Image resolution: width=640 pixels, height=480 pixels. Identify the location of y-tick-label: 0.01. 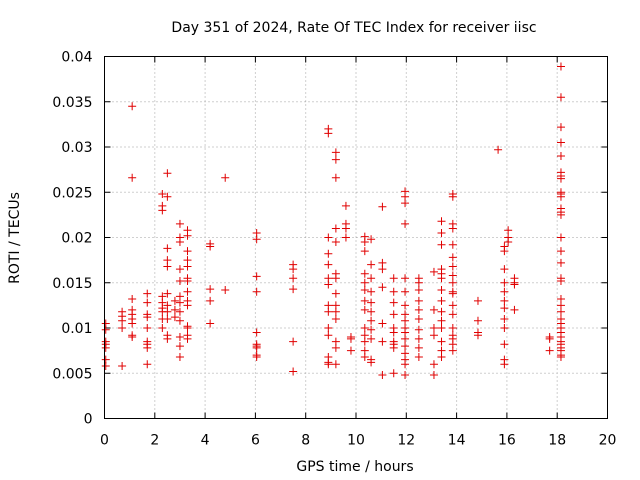
(76, 329).